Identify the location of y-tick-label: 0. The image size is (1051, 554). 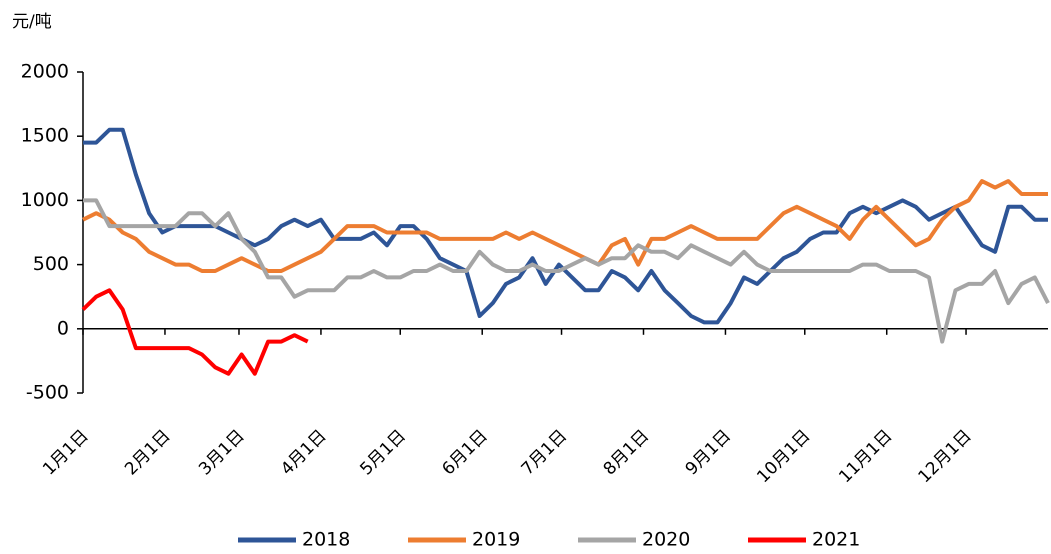
(63, 328).